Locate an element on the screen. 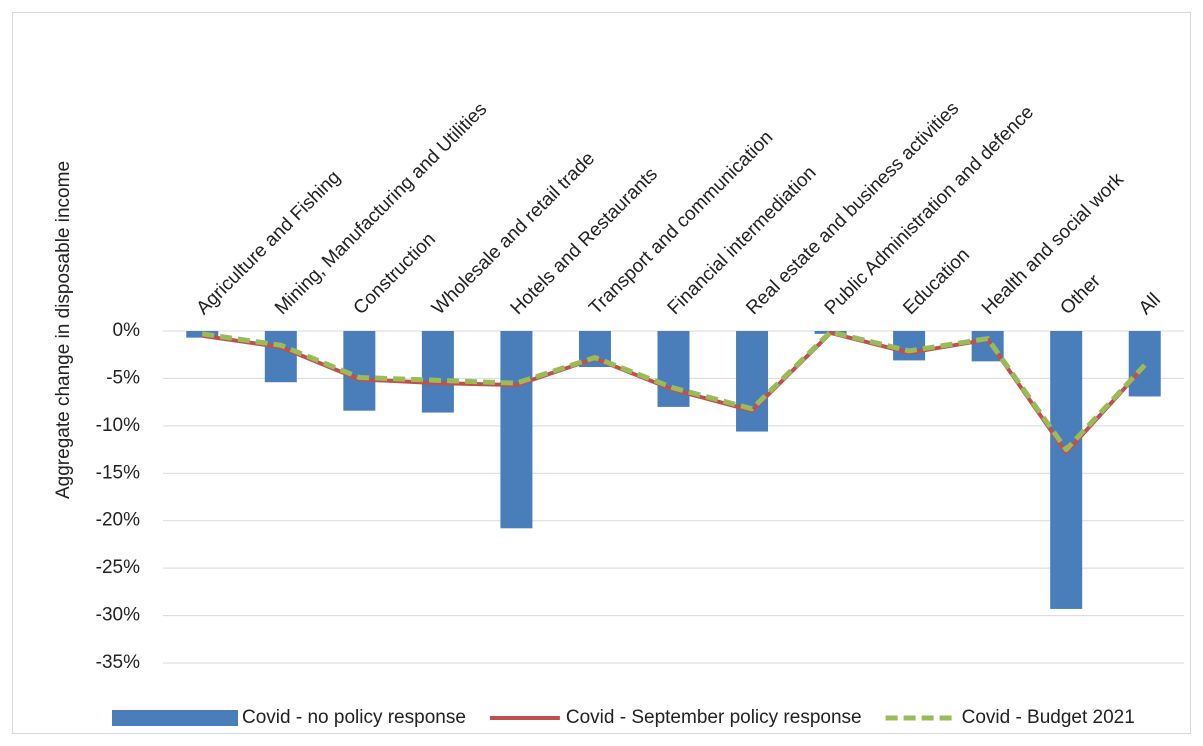 Image resolution: width=1203 pixels, height=746 pixels. y-tick-label: -10% is located at coordinates (118, 425).